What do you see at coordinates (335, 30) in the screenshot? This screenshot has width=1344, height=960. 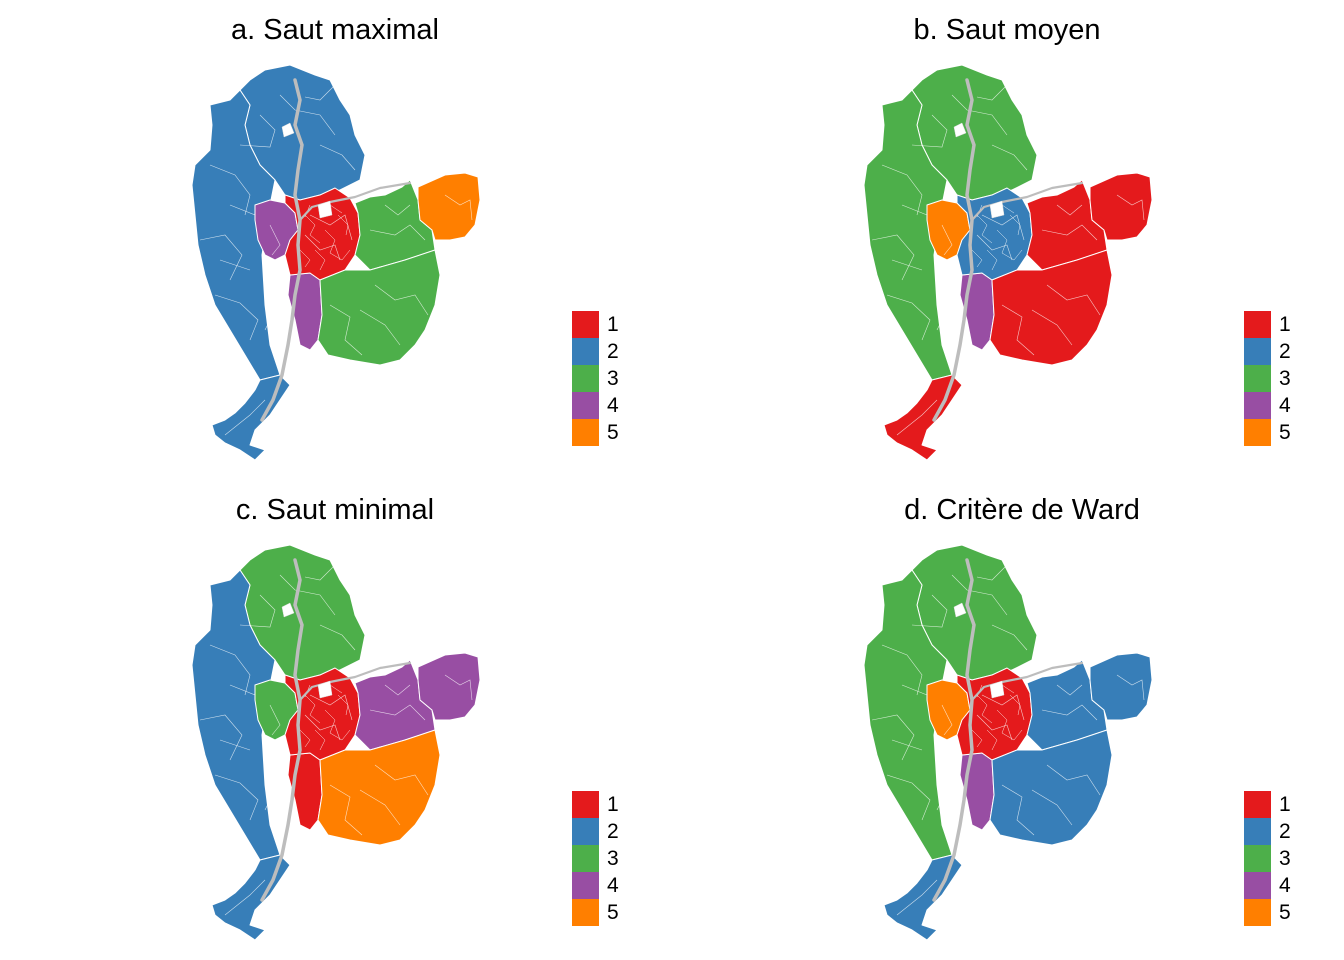 I see `panel-title: a. Saut maximal` at bounding box center [335, 30].